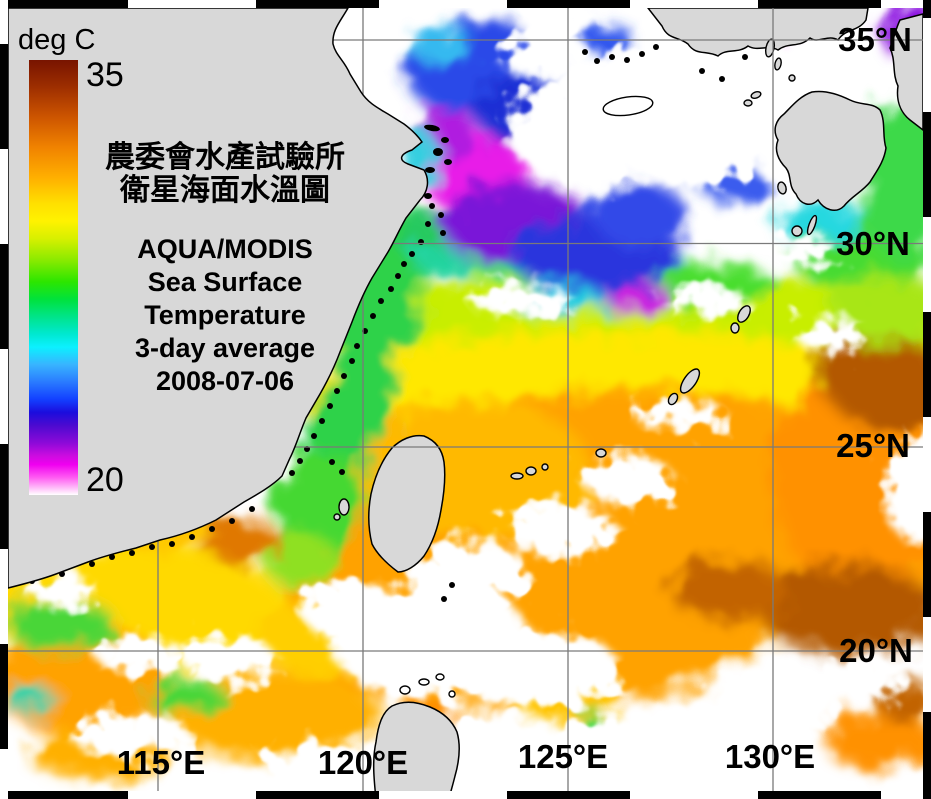  Describe the element at coordinates (770, 756) in the screenshot. I see `lon-label-130e: 130°E` at that location.